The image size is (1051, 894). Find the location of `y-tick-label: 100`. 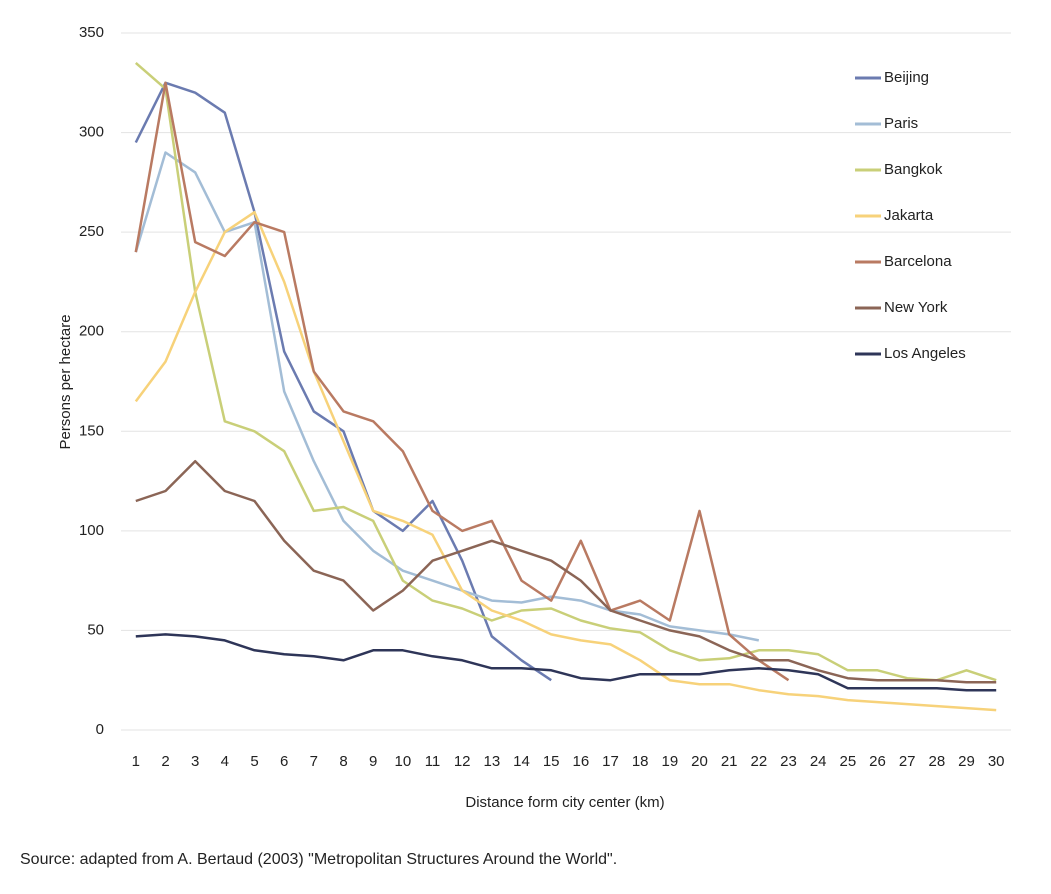

y-tick-label: 100 is located at coordinates (91, 530).